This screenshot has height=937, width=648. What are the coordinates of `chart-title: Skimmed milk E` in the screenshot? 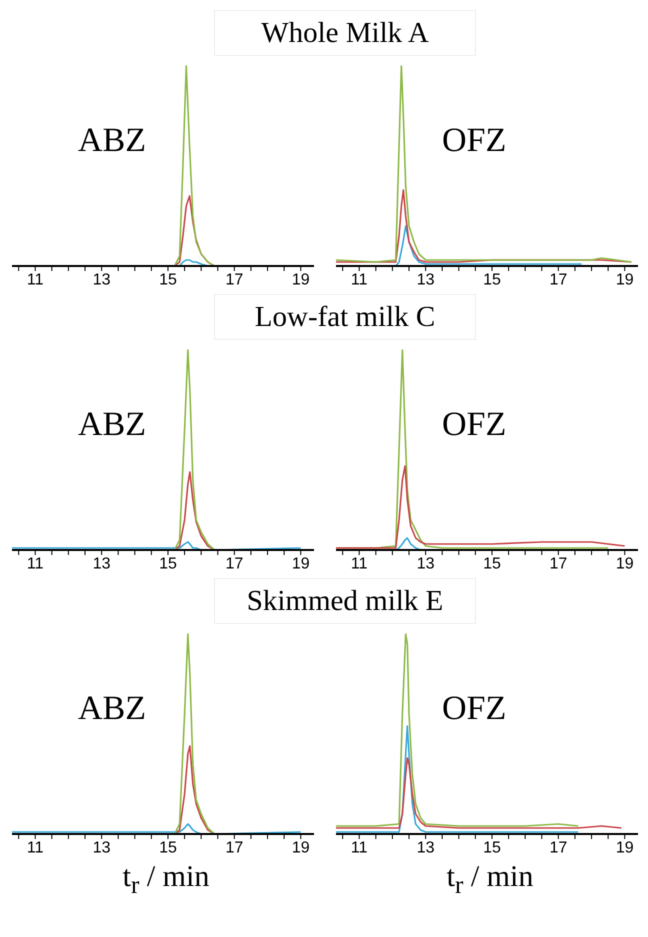 It's located at (345, 601).